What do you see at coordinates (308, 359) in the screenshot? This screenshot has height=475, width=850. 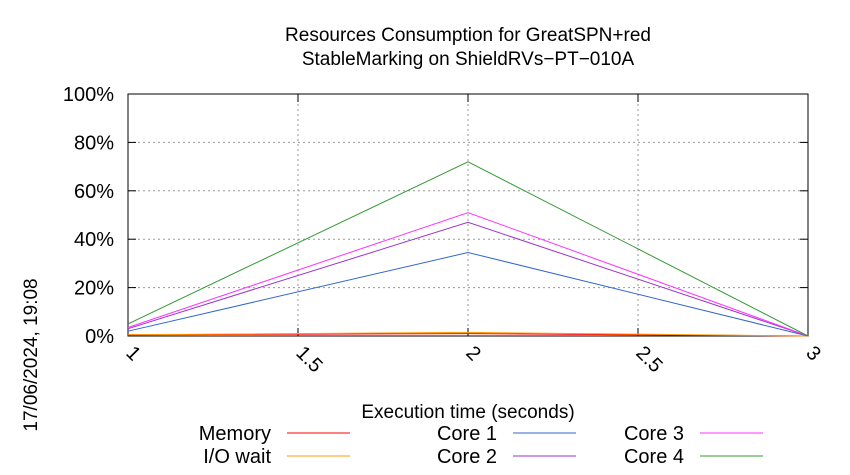 I see `x-tick-label: 1.5` at bounding box center [308, 359].